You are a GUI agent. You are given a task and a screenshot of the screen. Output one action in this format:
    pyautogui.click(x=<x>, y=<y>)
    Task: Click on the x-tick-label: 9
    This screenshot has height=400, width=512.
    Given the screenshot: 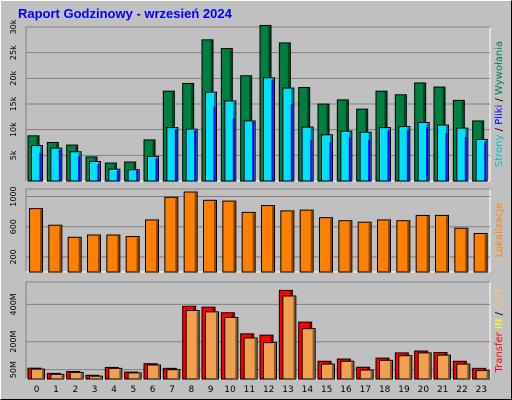 What is the action you would take?
    pyautogui.click(x=211, y=390)
    